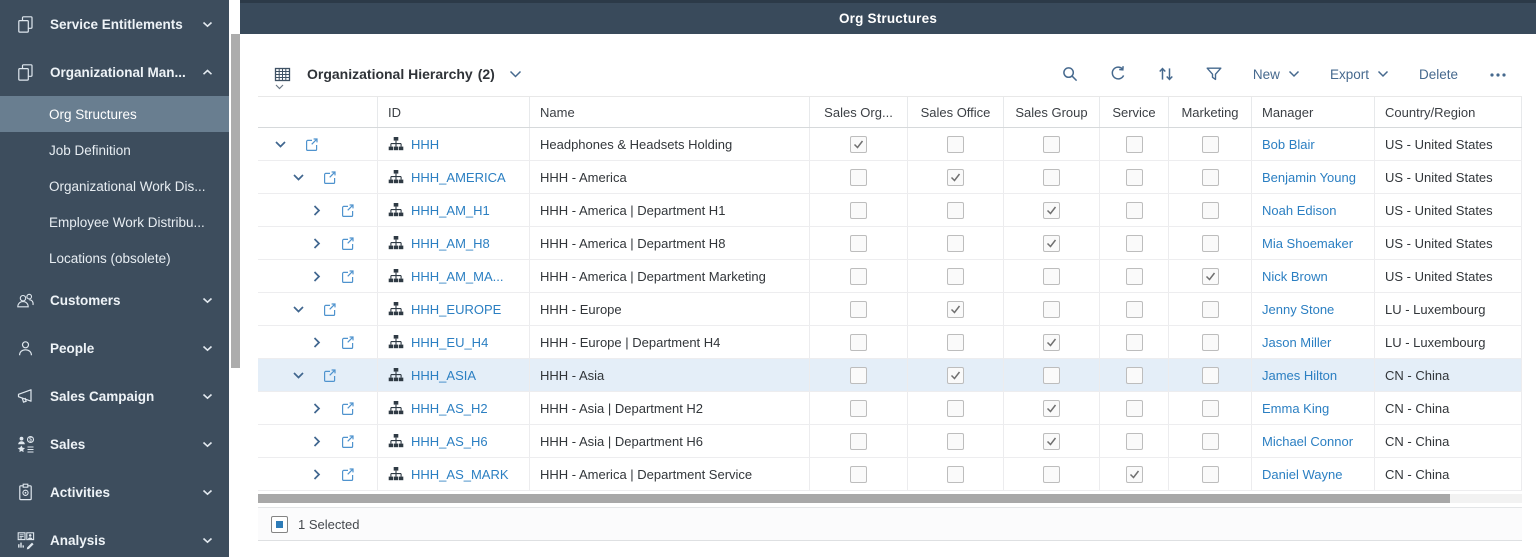  What do you see at coordinates (114, 348) in the screenshot?
I see `sidebar-item-people: People` at bounding box center [114, 348].